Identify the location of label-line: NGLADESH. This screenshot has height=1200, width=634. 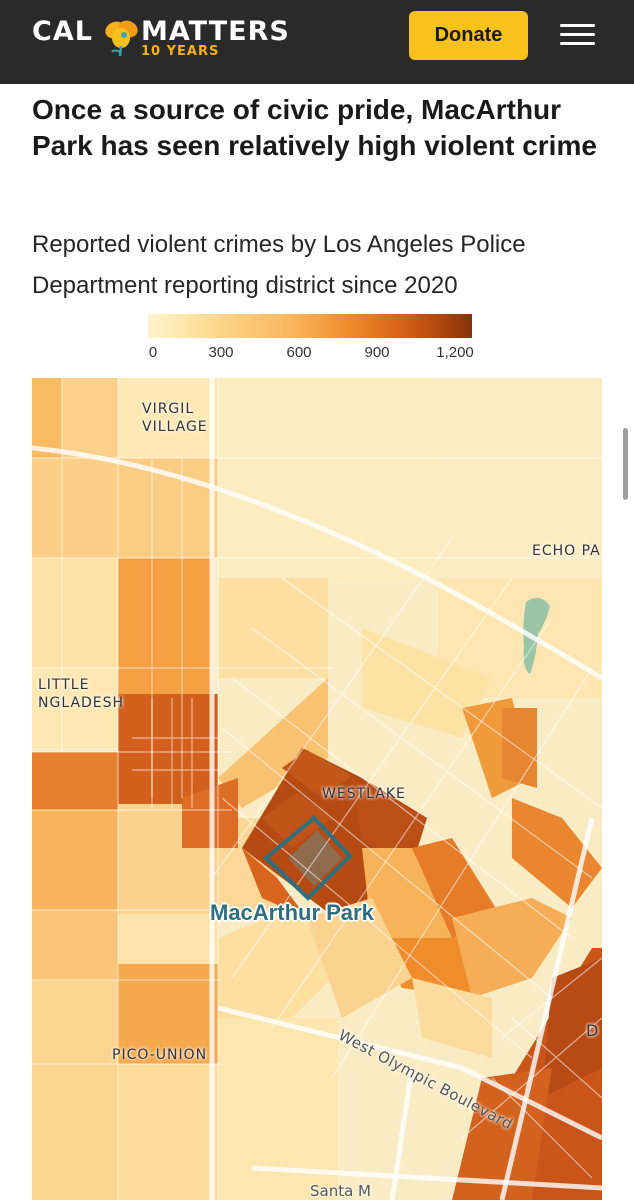
(81, 703).